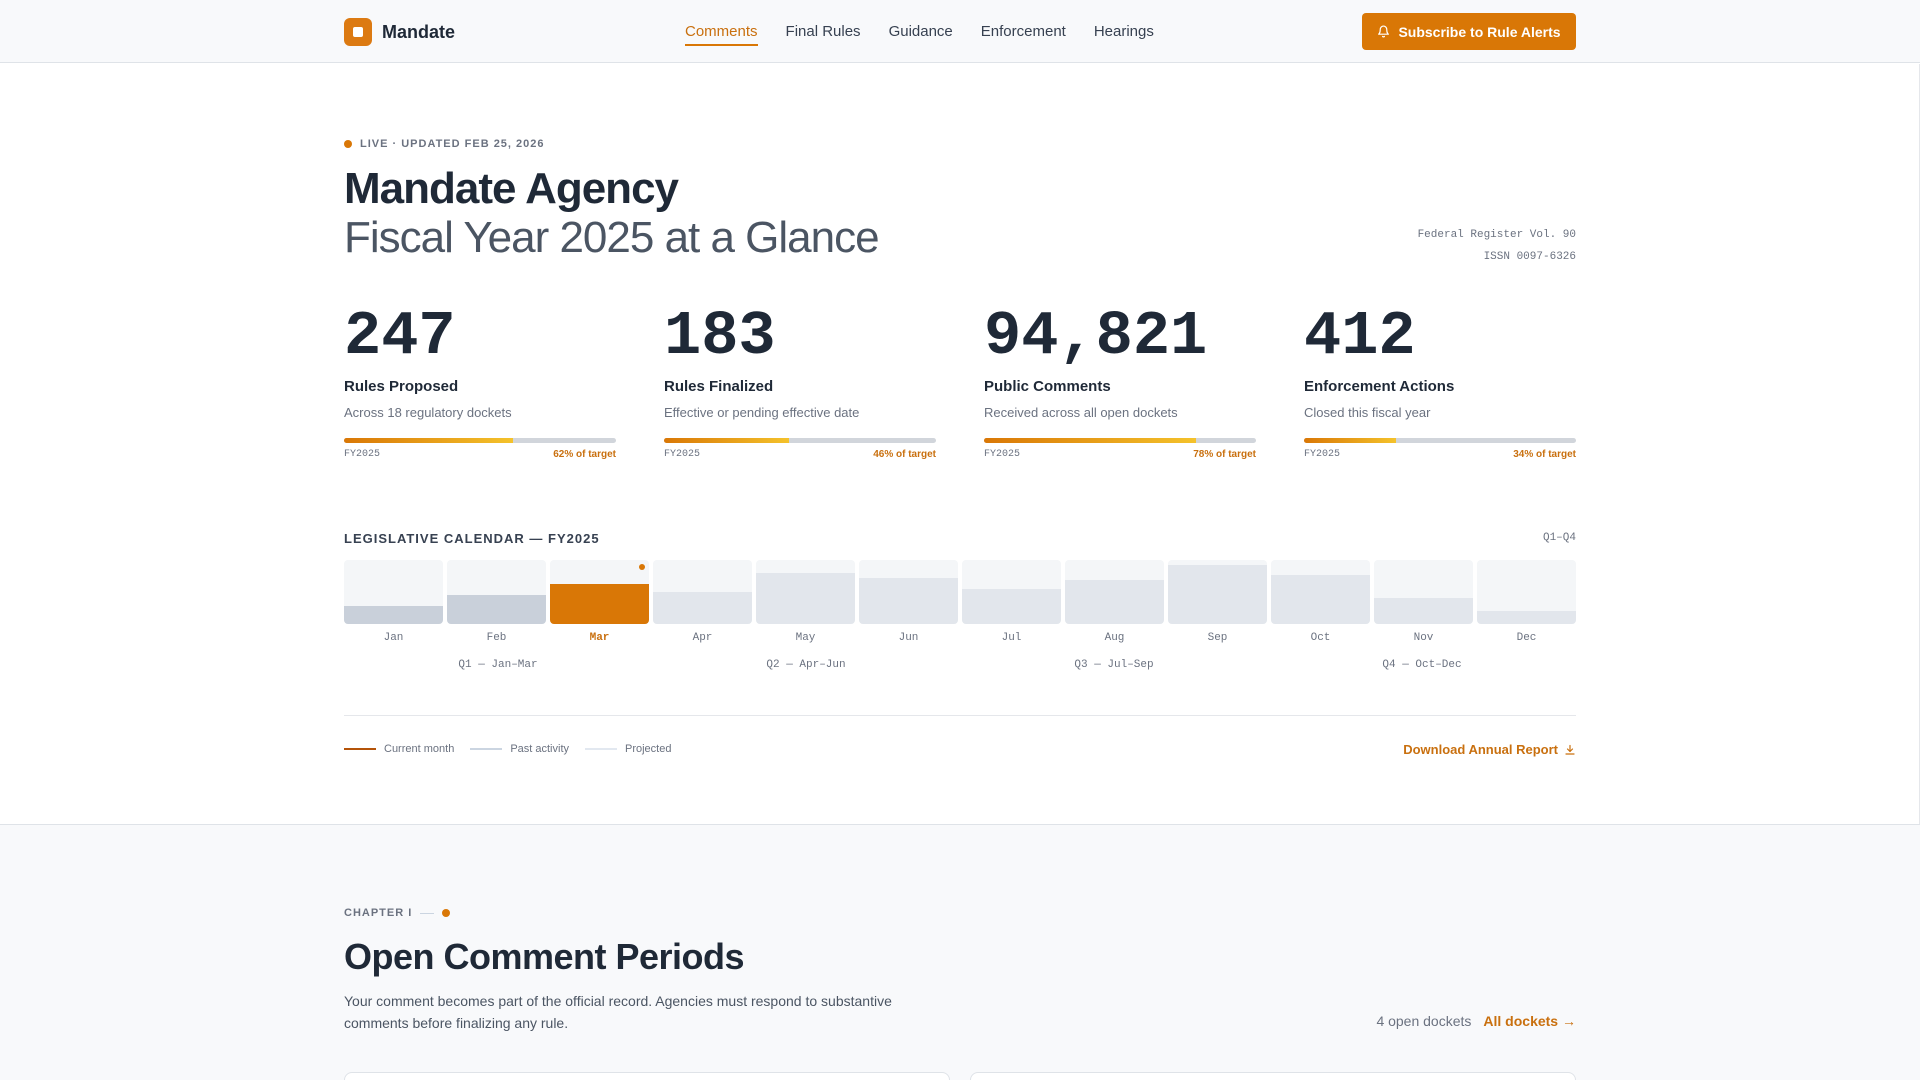  Describe the element at coordinates (378, 913) in the screenshot. I see `chapter-label: CHAPTER I` at that location.